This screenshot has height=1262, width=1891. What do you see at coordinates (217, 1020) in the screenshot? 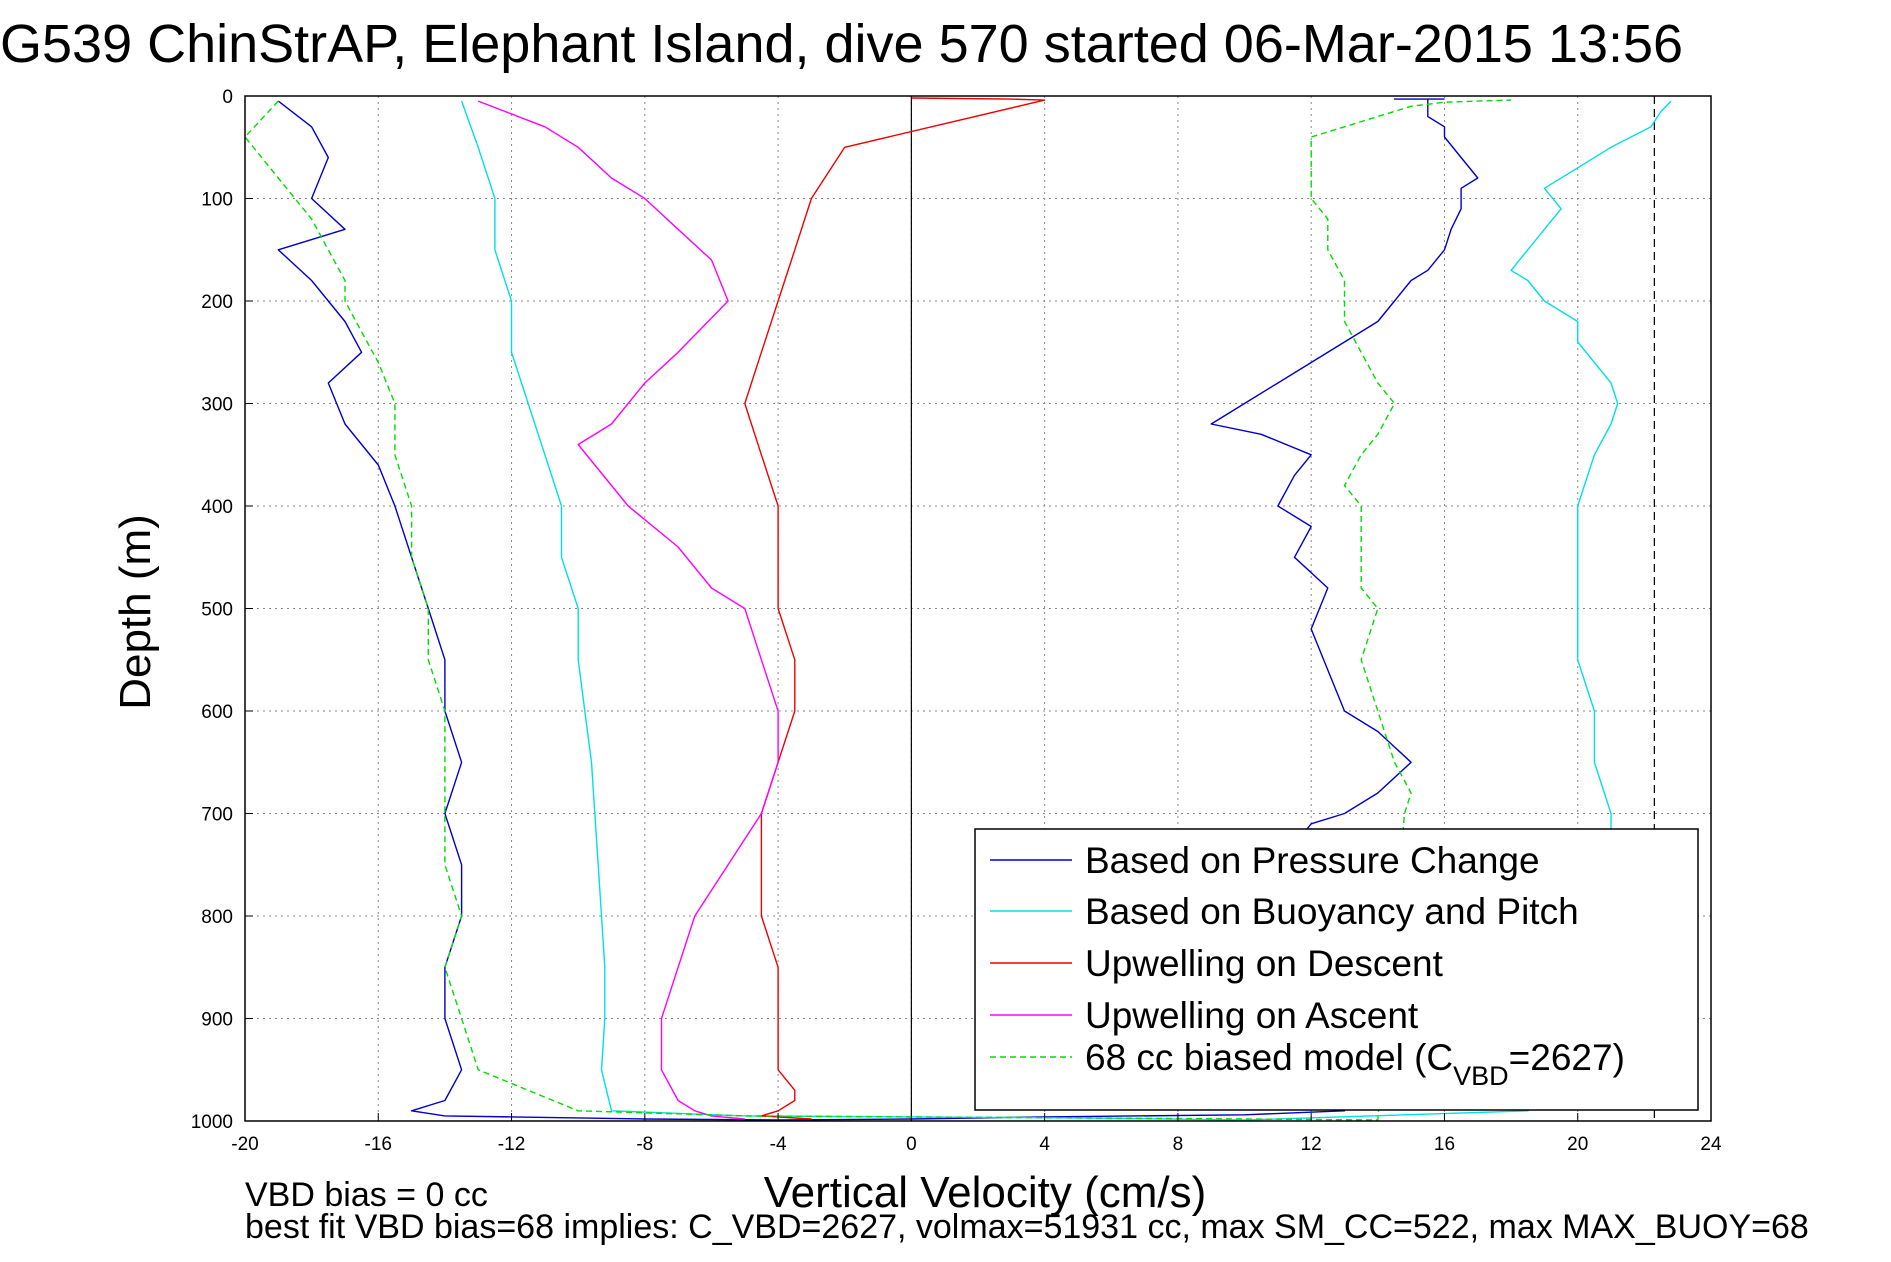
I see `y-tick-label: 900` at bounding box center [217, 1020].